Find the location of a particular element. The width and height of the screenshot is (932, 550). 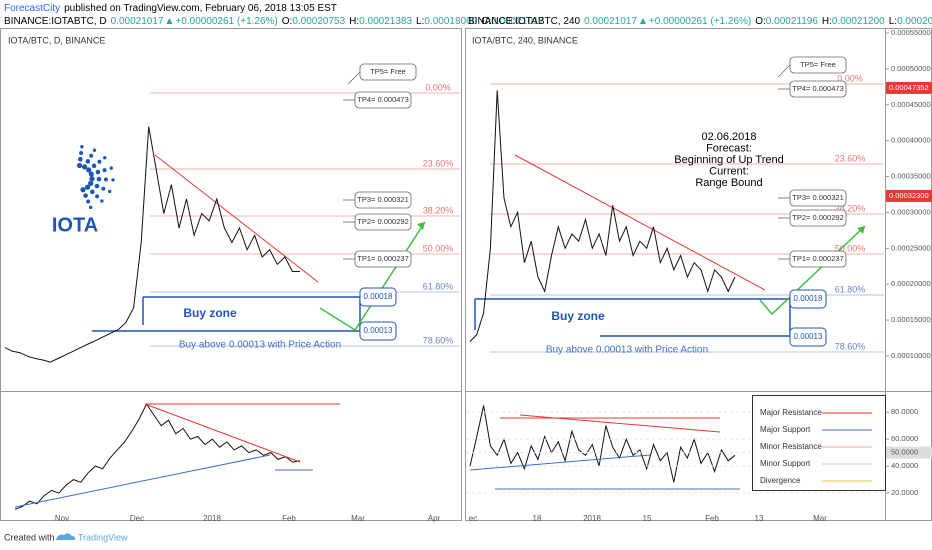

legend-label: Major Resistance is located at coordinates (791, 412).